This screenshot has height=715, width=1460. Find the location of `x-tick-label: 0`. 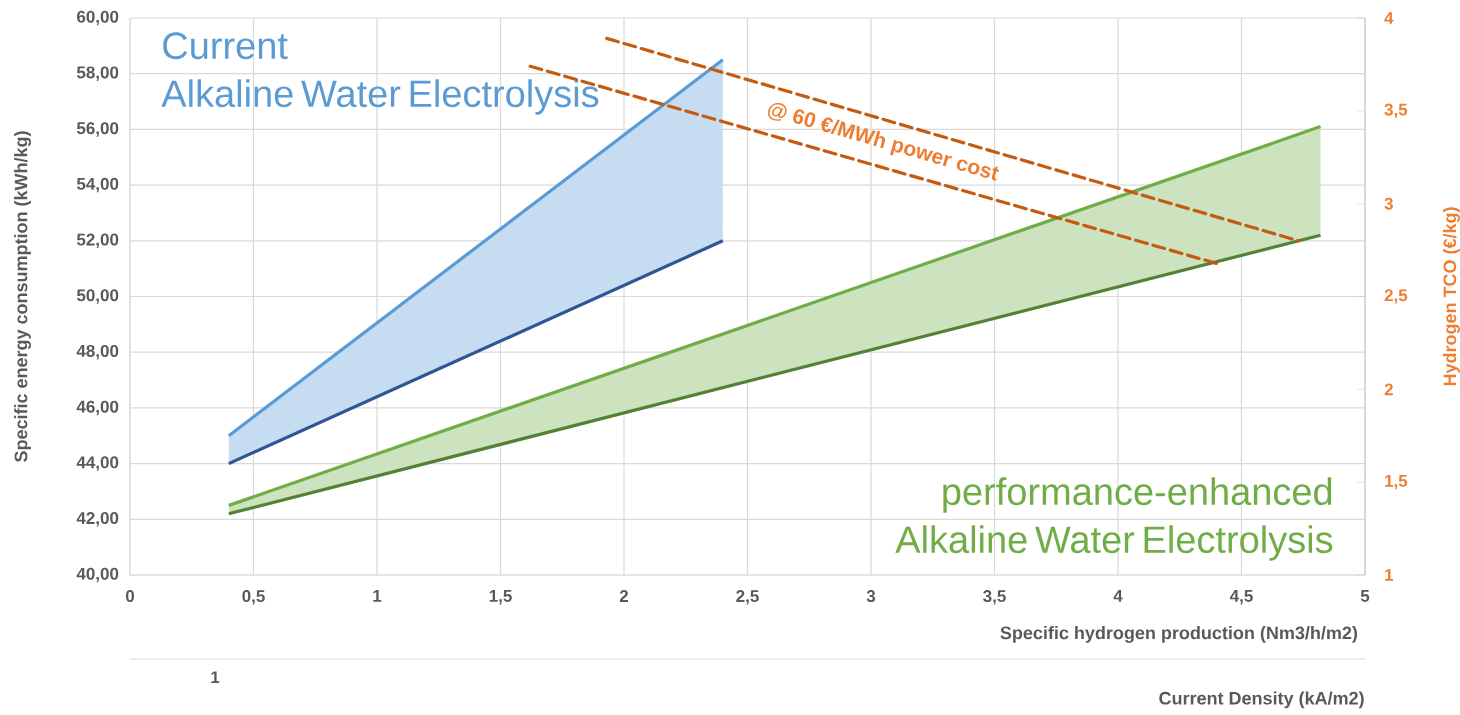

x-tick-label: 0 is located at coordinates (130, 596).